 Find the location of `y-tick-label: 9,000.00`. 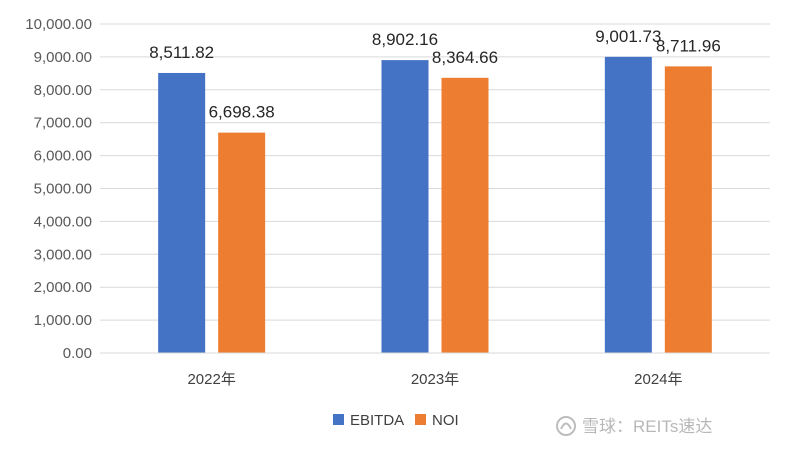

y-tick-label: 9,000.00 is located at coordinates (63, 57).